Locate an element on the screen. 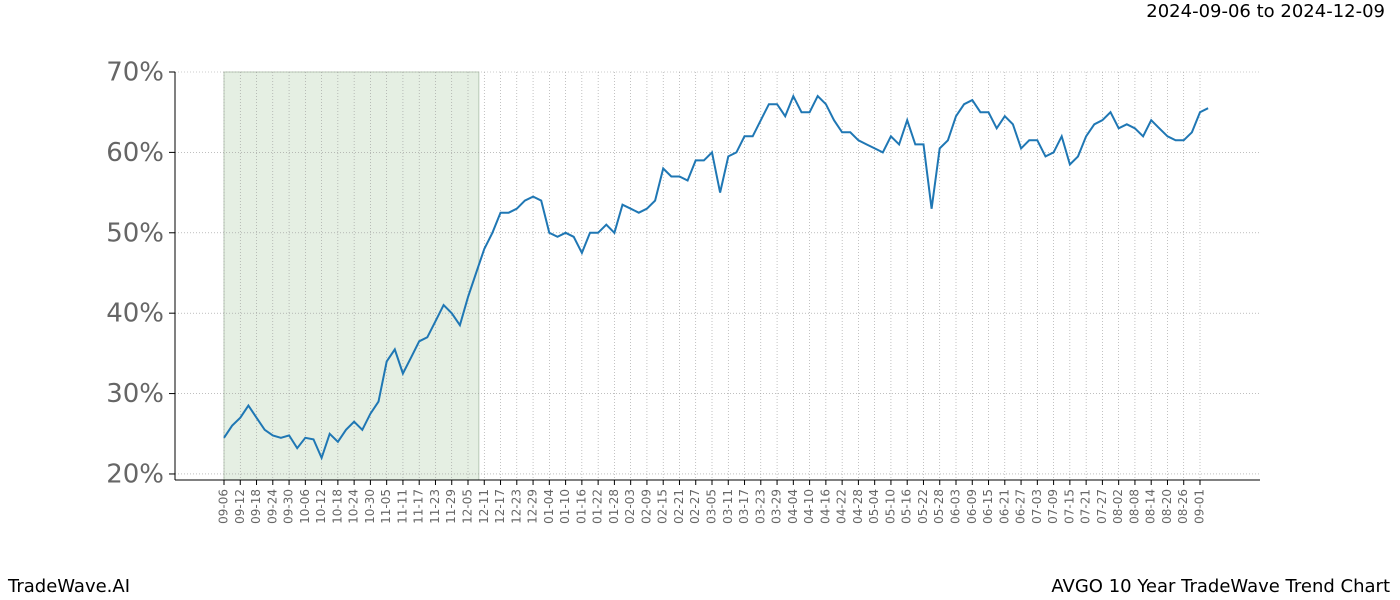 The image size is (1400, 600). x-tick-label: 11-17 is located at coordinates (419, 506).